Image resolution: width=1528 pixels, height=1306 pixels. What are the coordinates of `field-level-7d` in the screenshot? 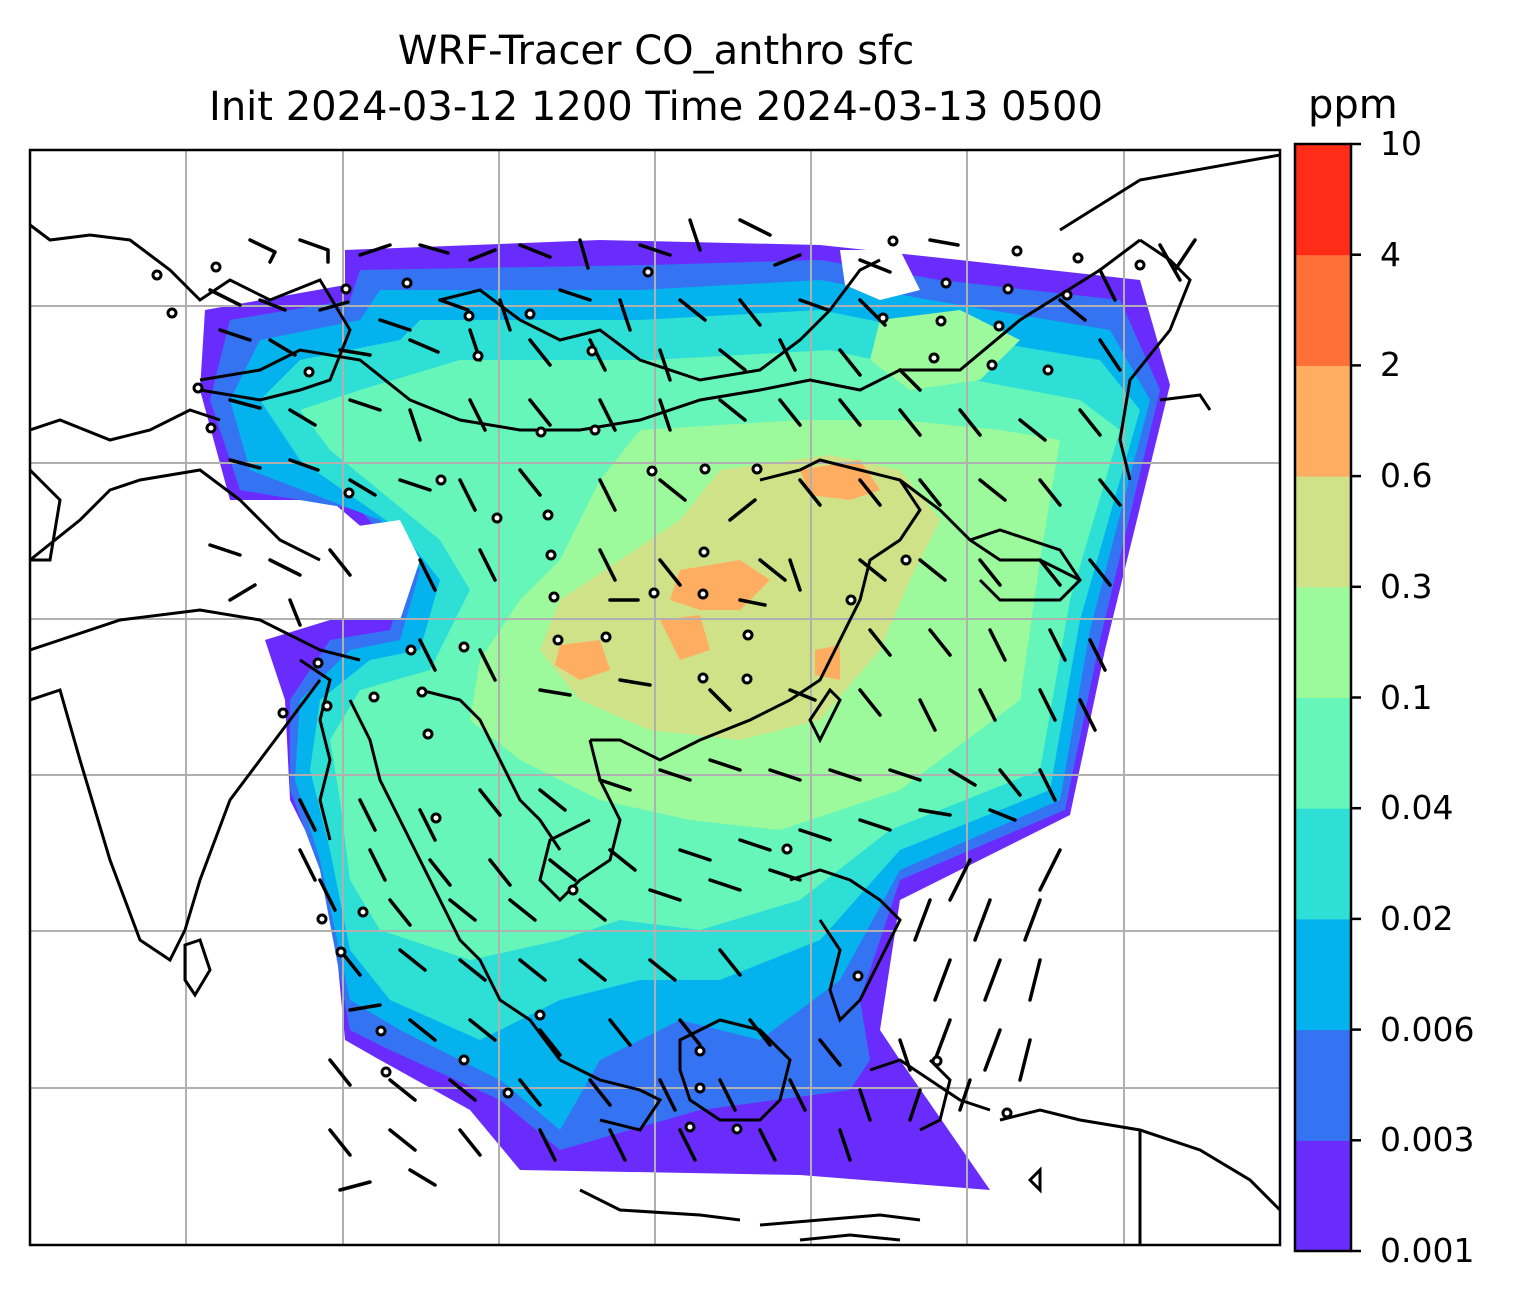 It's located at (685, 637).